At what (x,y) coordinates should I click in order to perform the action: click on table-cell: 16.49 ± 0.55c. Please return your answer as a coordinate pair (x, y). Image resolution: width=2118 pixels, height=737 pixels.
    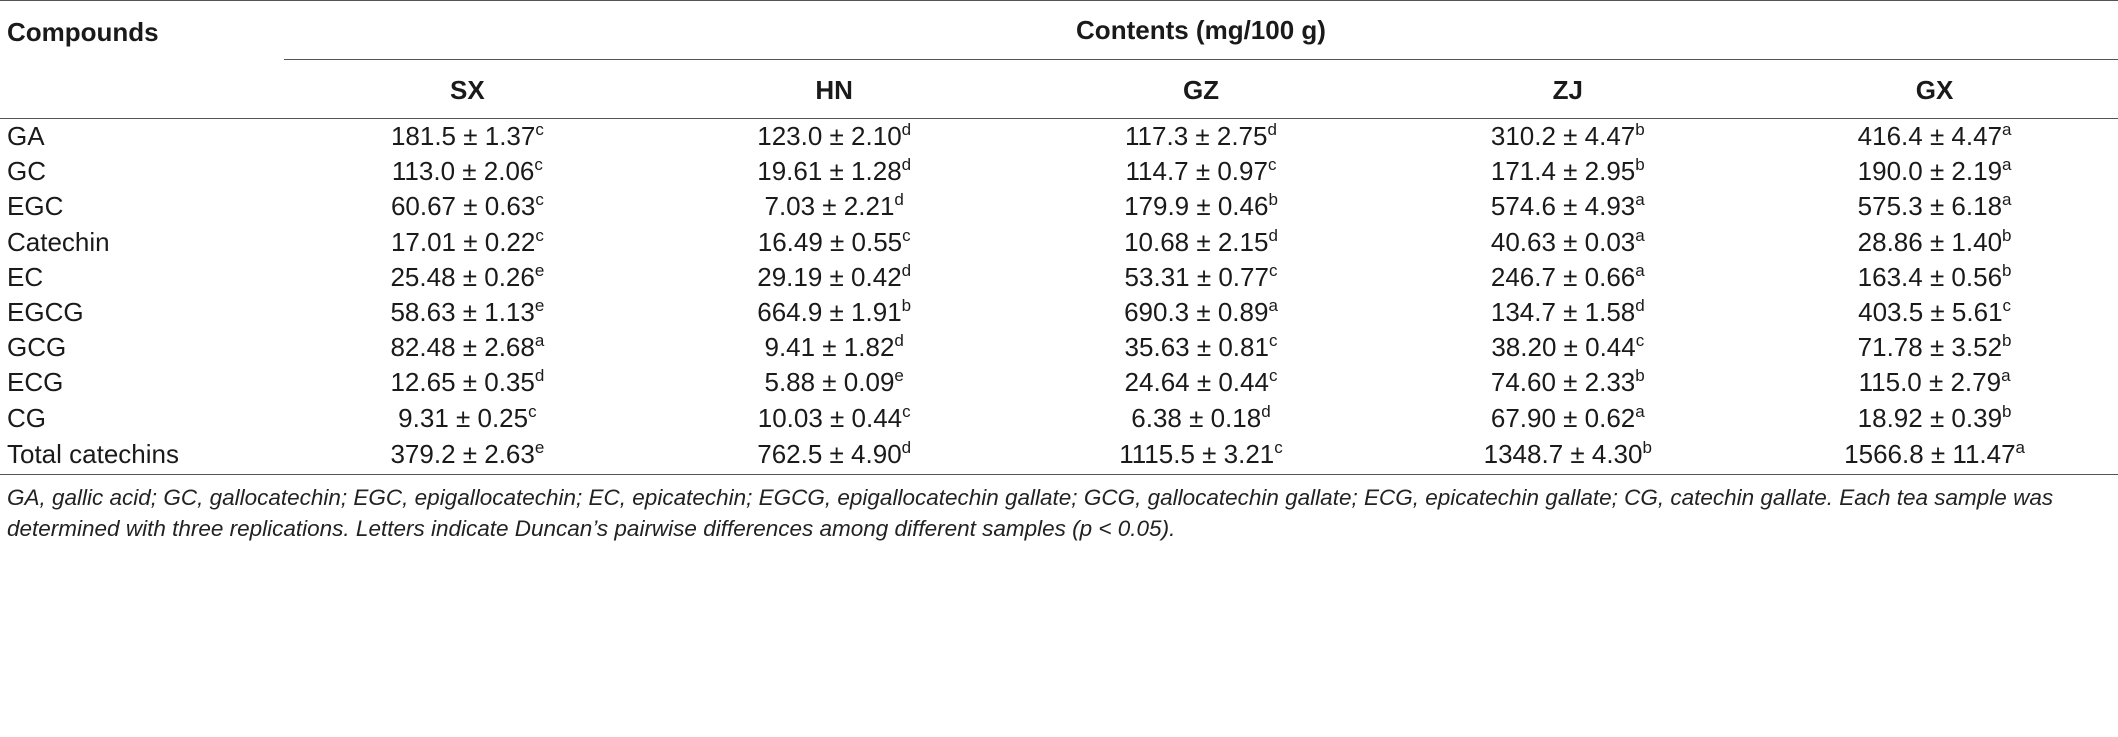
    Looking at the image, I should click on (834, 242).